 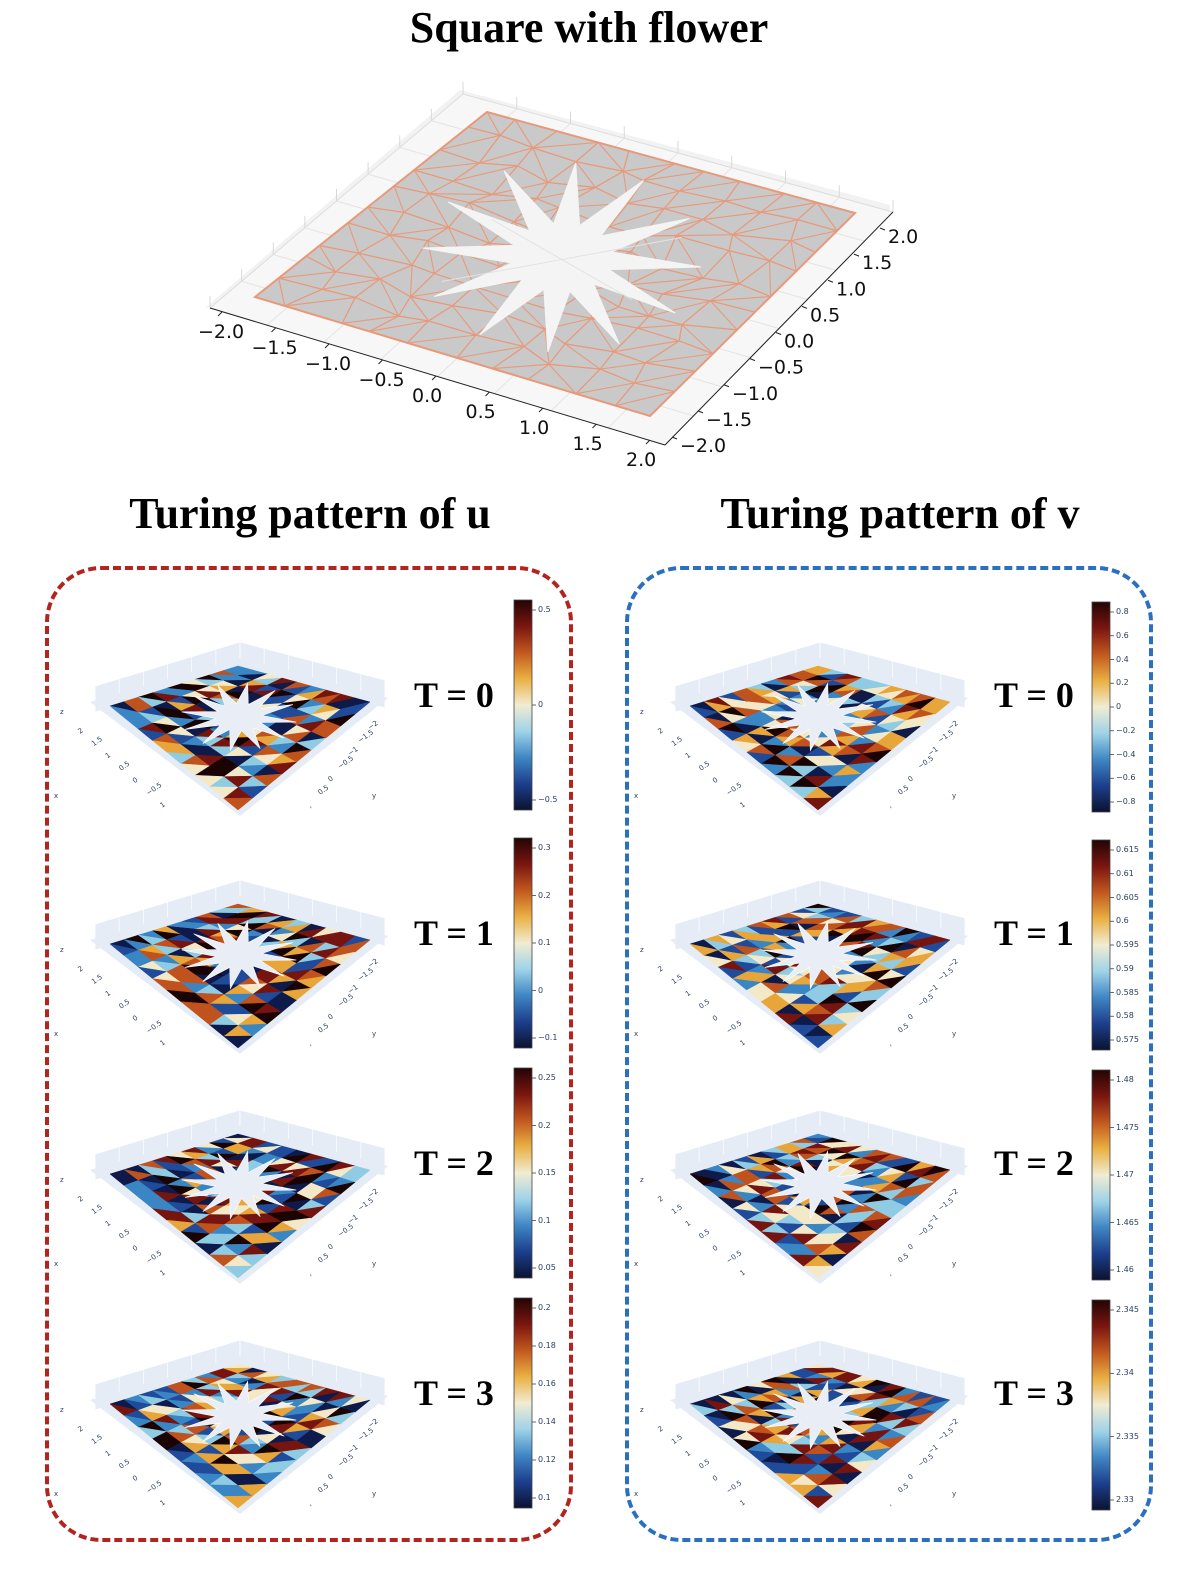 I want to click on mesh-x-tick: 2.0, so click(x=641, y=460).